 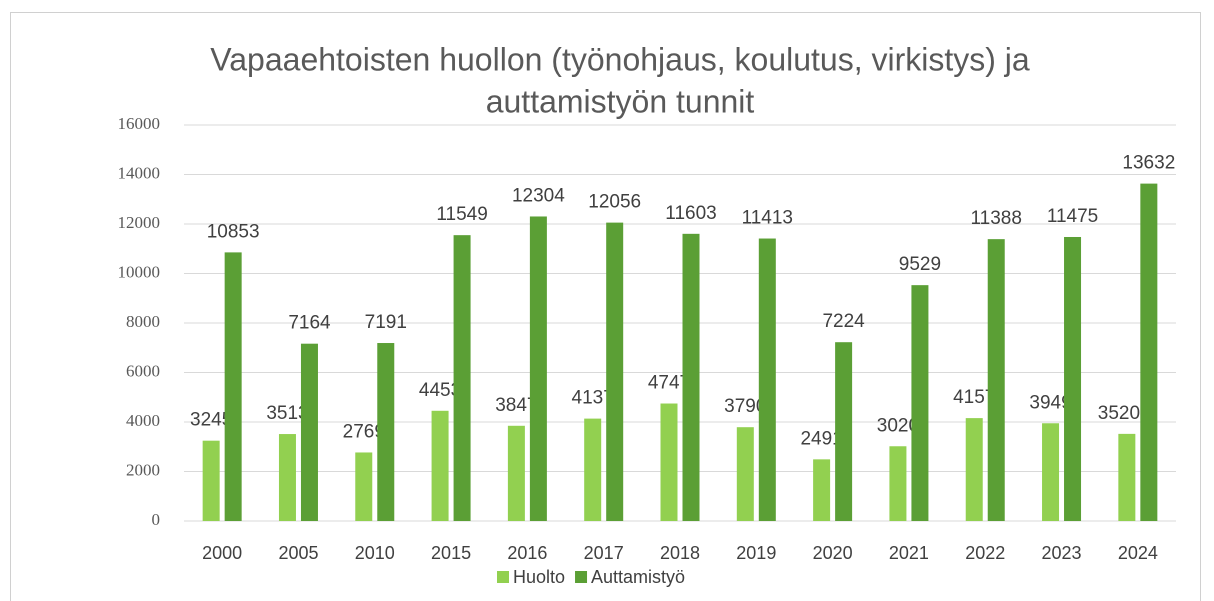 I want to click on x-tick-label: 2024, so click(x=1138, y=553).